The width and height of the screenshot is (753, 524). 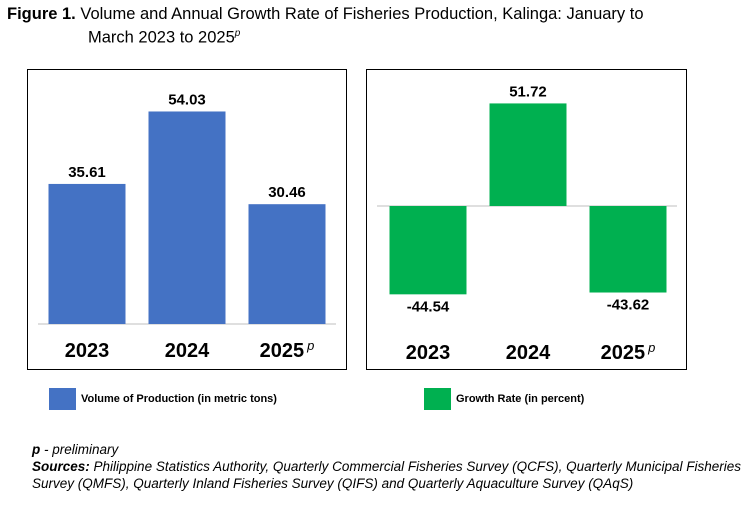 I want to click on sources-note-label: Sources:, so click(x=61, y=466).